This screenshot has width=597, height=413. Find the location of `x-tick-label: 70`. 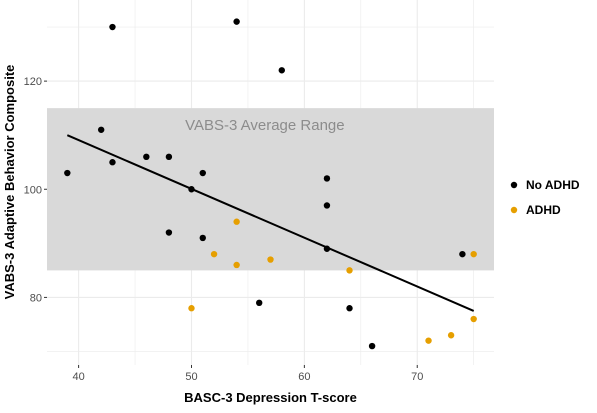

x-tick-label: 70 is located at coordinates (417, 377).